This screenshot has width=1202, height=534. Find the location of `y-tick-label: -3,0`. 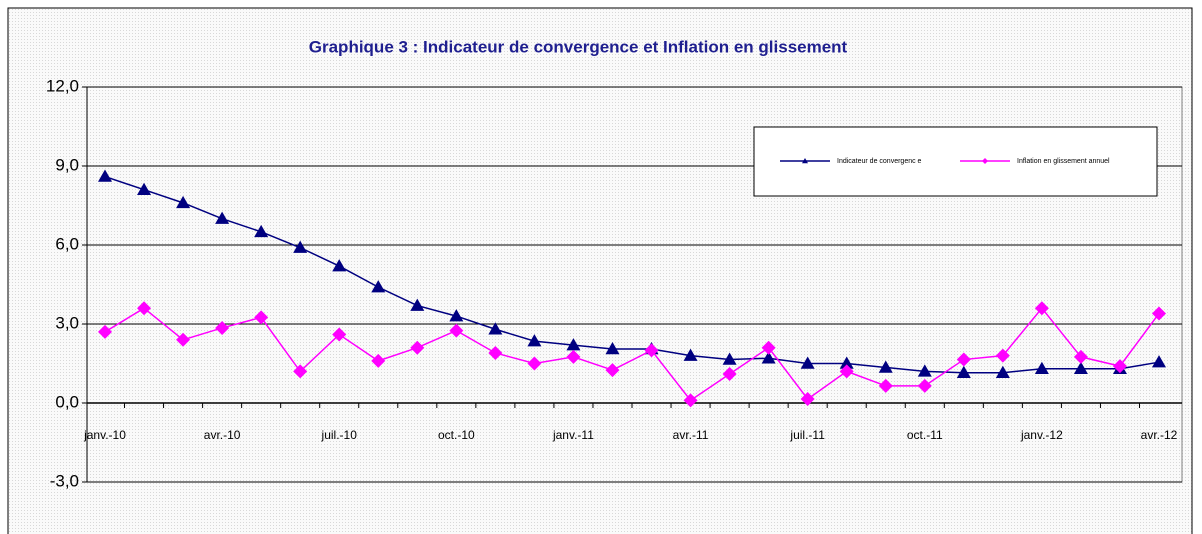

y-tick-label: -3,0 is located at coordinates (64, 480).